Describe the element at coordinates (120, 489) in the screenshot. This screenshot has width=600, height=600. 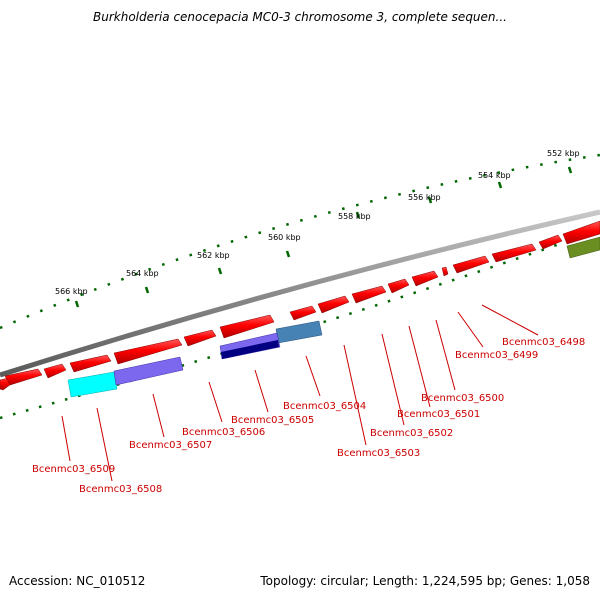
I see `gene-label: Bcenmc03_6508` at that location.